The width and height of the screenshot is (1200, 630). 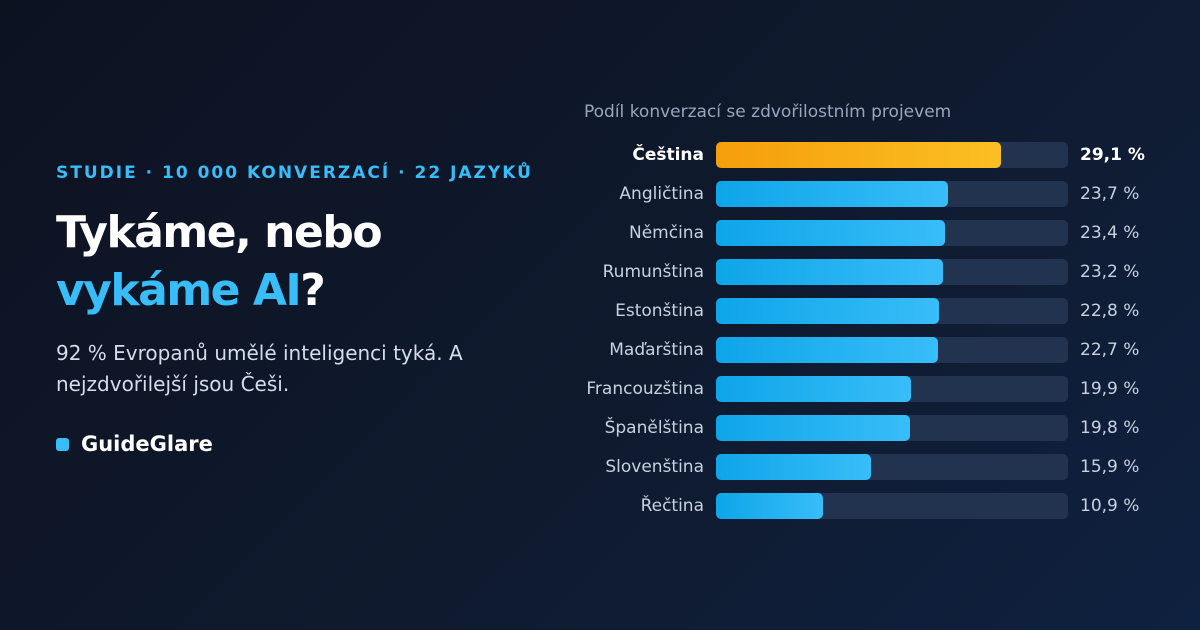 I want to click on value-label: 15,9 %, so click(x=1110, y=467).